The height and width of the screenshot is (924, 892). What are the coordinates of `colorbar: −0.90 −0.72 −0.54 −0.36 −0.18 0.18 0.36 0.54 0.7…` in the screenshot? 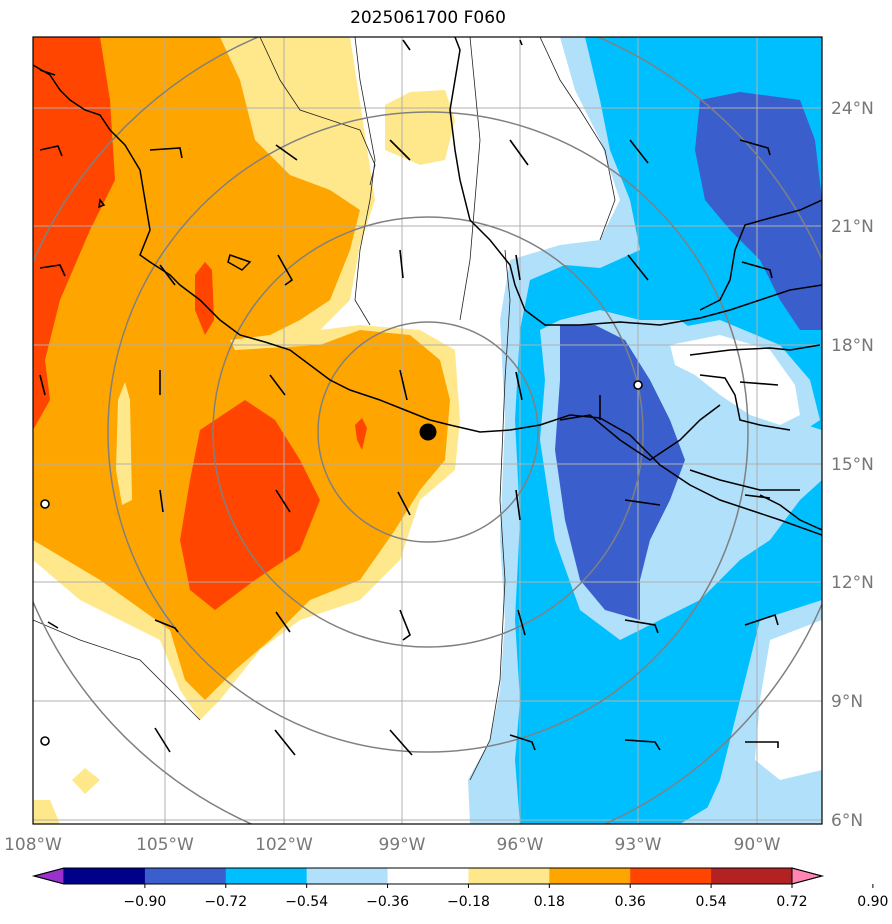 It's located at (460, 888).